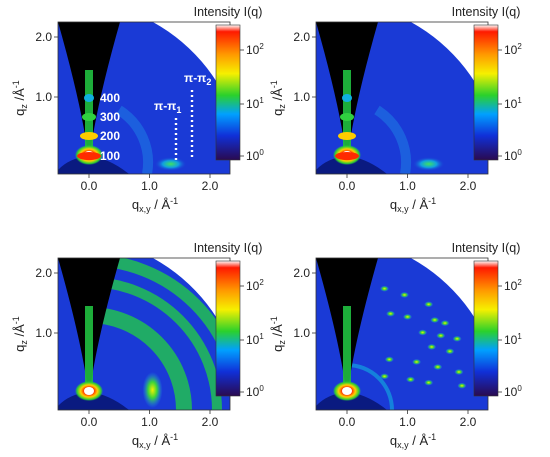 The height and width of the screenshot is (457, 550). What do you see at coordinates (110, 98) in the screenshot?
I see `lamellar-order-label: 400` at bounding box center [110, 98].